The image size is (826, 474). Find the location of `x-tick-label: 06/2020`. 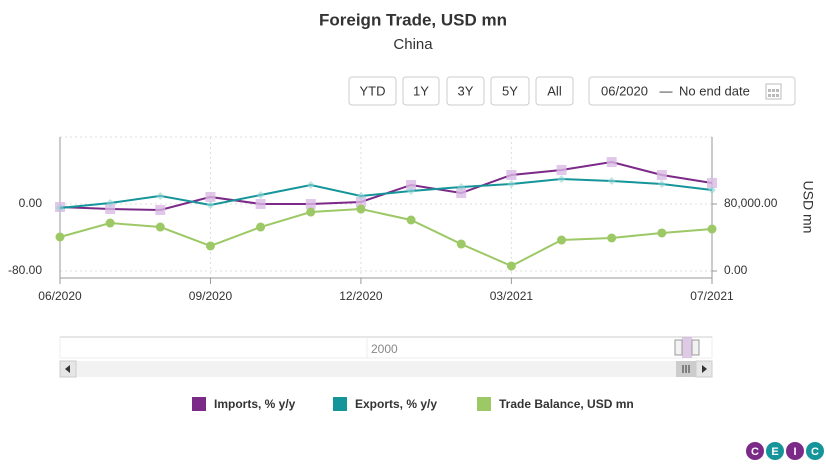

x-tick-label: 06/2020 is located at coordinates (60, 296).